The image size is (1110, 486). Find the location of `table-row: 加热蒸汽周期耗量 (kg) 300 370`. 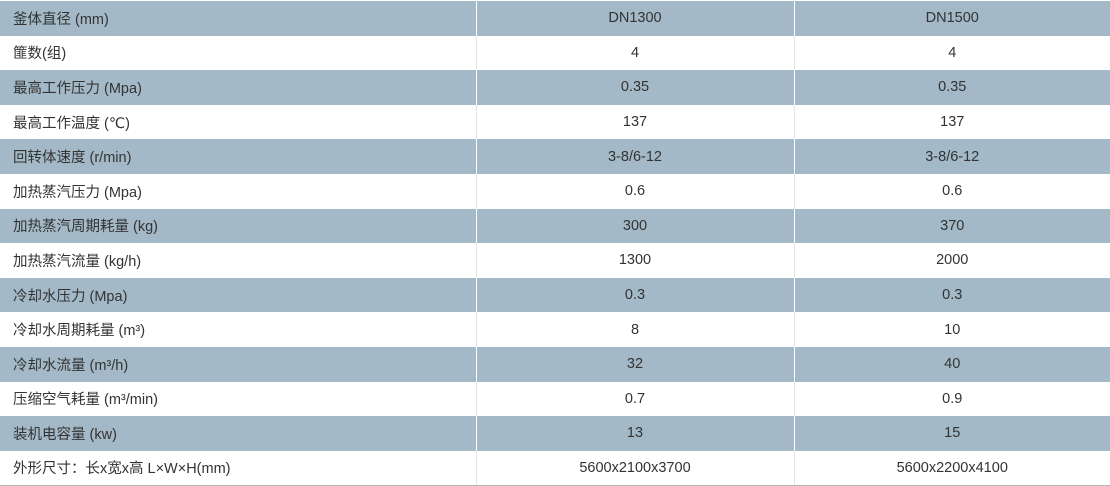

table-row: 加热蒸汽周期耗量 (kg) 300 370 is located at coordinates (555, 226).